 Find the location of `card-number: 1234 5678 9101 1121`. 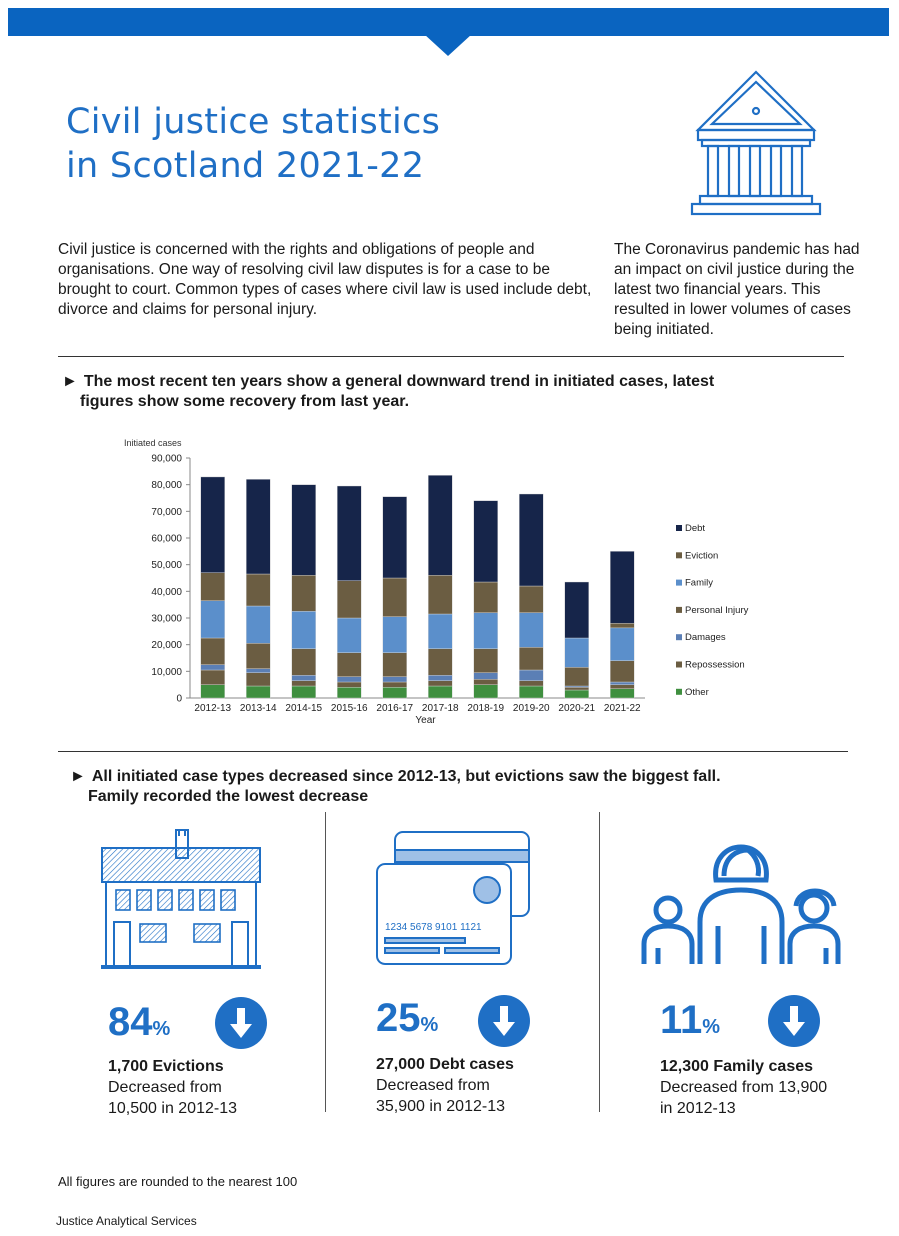

card-number: 1234 5678 9101 1121 is located at coordinates (433, 927).